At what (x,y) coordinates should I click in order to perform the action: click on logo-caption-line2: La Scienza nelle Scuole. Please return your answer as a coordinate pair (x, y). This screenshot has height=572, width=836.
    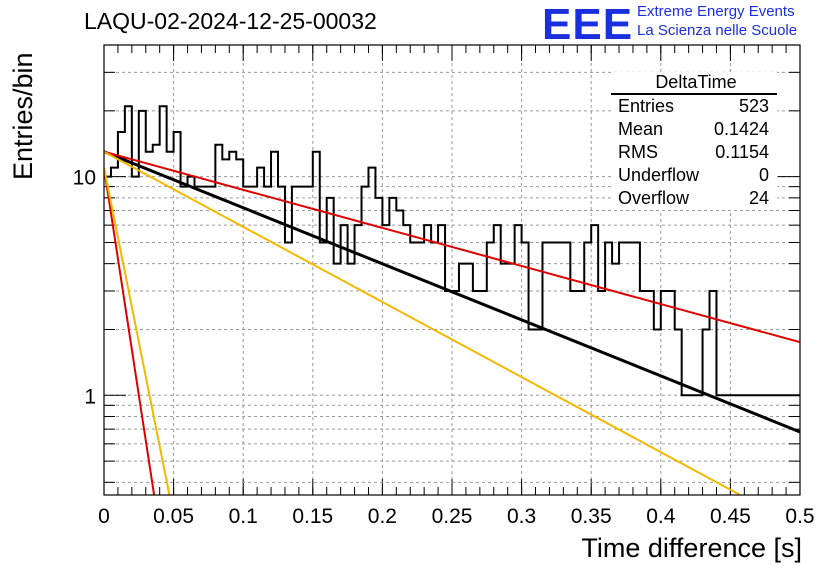
    Looking at the image, I should click on (717, 30).